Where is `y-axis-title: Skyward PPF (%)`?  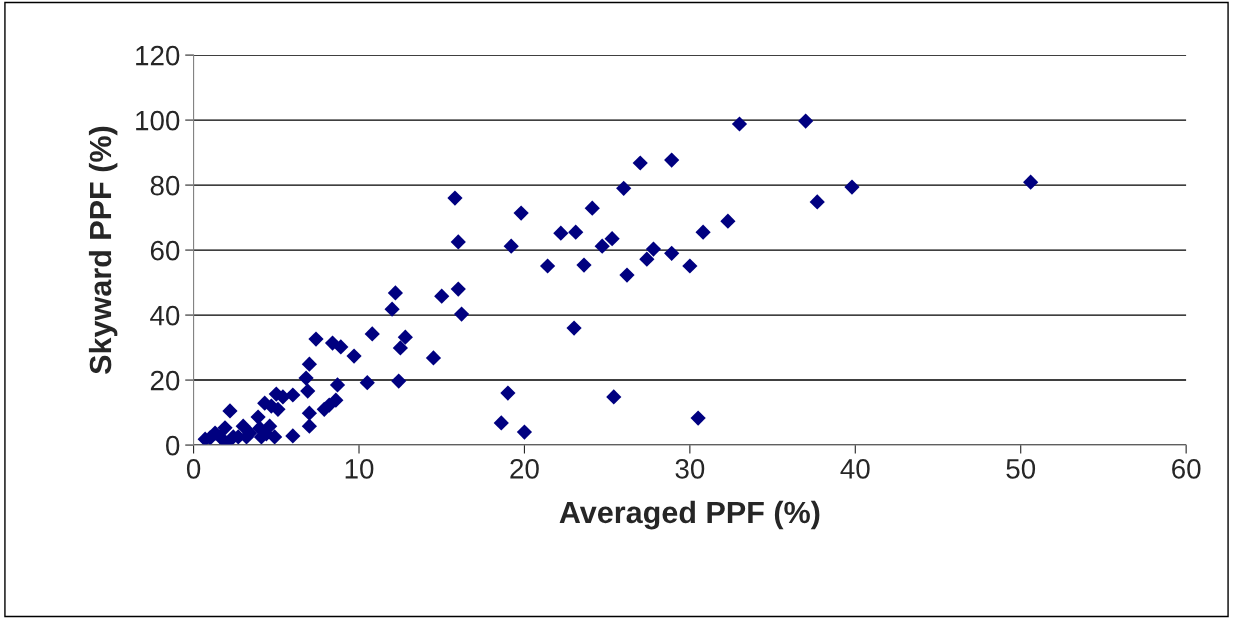 y-axis-title: Skyward PPF (%) is located at coordinates (103, 250).